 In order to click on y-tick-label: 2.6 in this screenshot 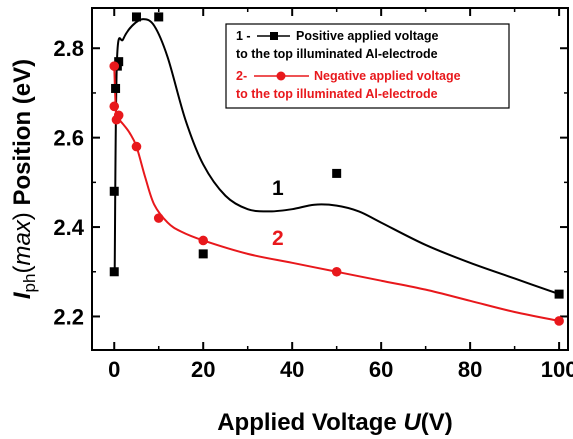, I will do `click(68, 138)`.